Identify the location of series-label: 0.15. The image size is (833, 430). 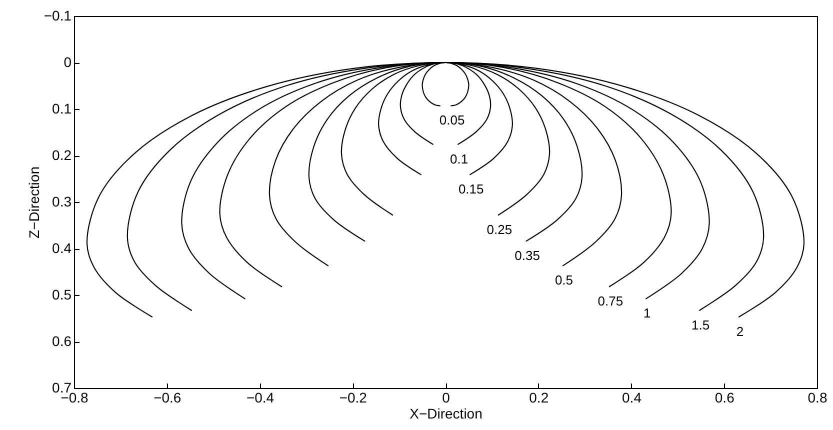
(471, 189).